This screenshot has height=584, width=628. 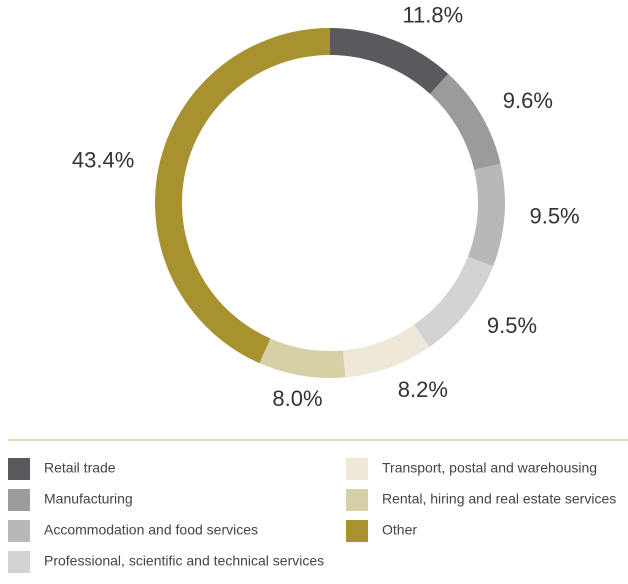 What do you see at coordinates (88, 499) in the screenshot?
I see `legend-label: Manufacturing` at bounding box center [88, 499].